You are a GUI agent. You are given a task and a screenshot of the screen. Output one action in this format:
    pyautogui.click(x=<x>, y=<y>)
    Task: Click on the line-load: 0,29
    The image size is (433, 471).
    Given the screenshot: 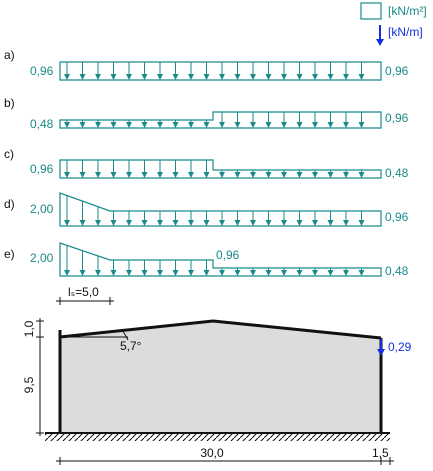 What is the action you would take?
    pyautogui.click(x=400, y=347)
    